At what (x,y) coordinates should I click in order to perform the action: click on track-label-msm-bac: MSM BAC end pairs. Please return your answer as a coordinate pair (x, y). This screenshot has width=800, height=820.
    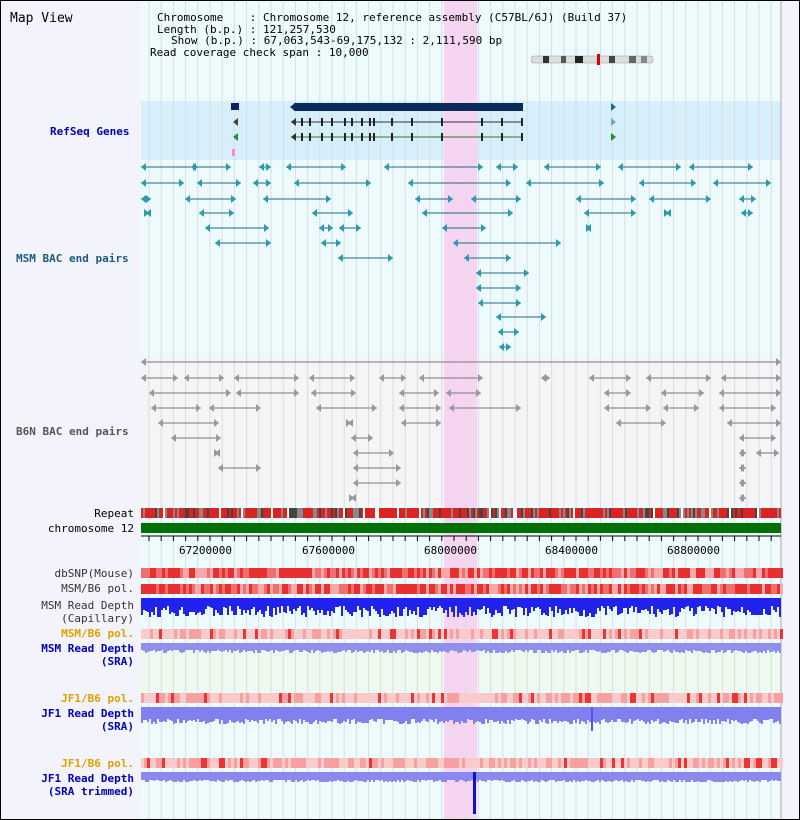
    Looking at the image, I should click on (72, 258).